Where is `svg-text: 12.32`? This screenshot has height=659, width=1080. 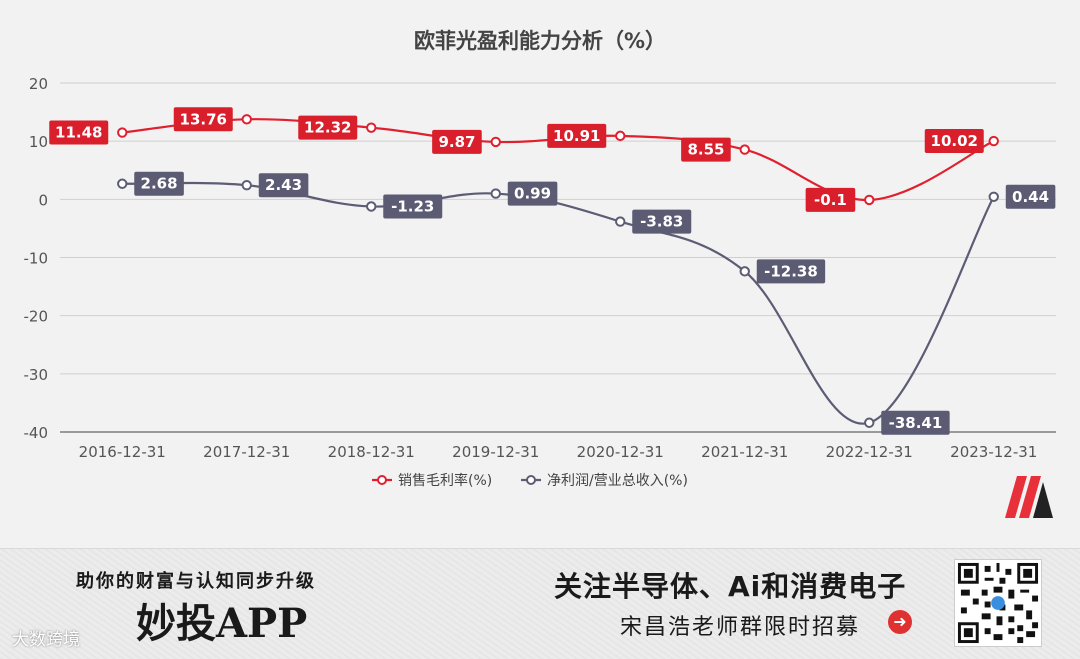 svg-text: 12.32 is located at coordinates (327, 128).